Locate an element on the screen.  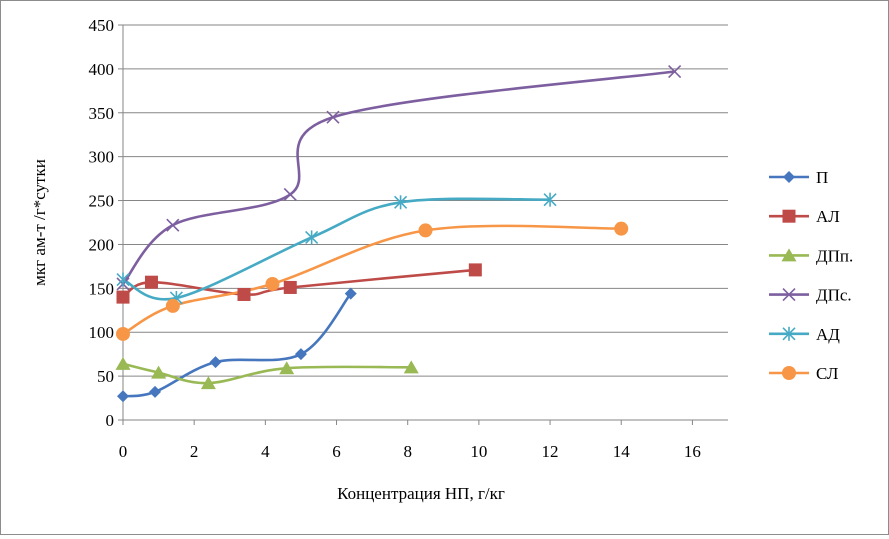
legend-label: АД is located at coordinates (828, 334).